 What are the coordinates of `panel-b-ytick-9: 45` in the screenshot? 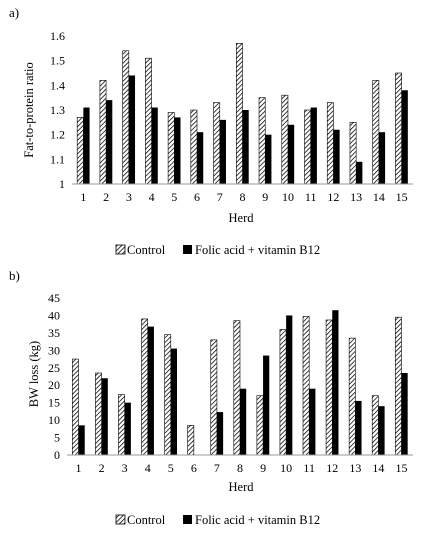 It's located at (54, 298).